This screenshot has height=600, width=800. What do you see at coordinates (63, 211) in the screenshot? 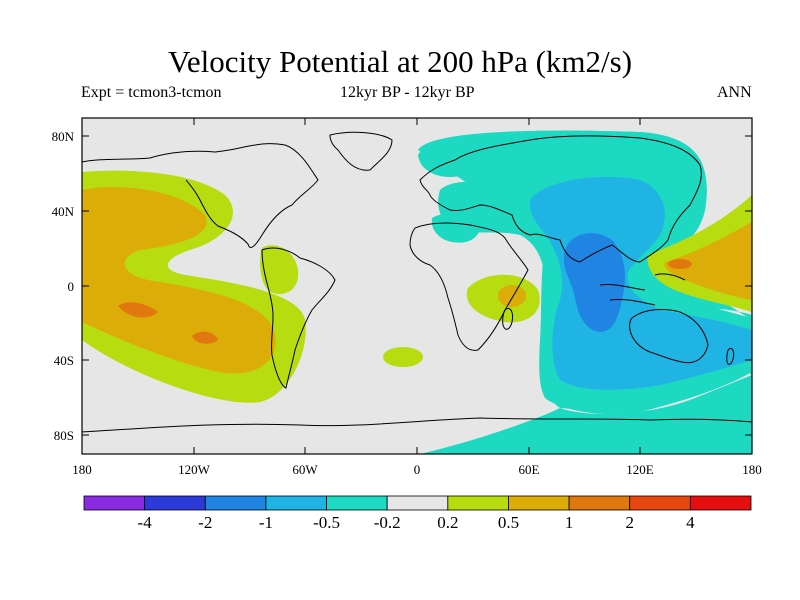
I see `y-tick-label: 40N` at bounding box center [63, 211].